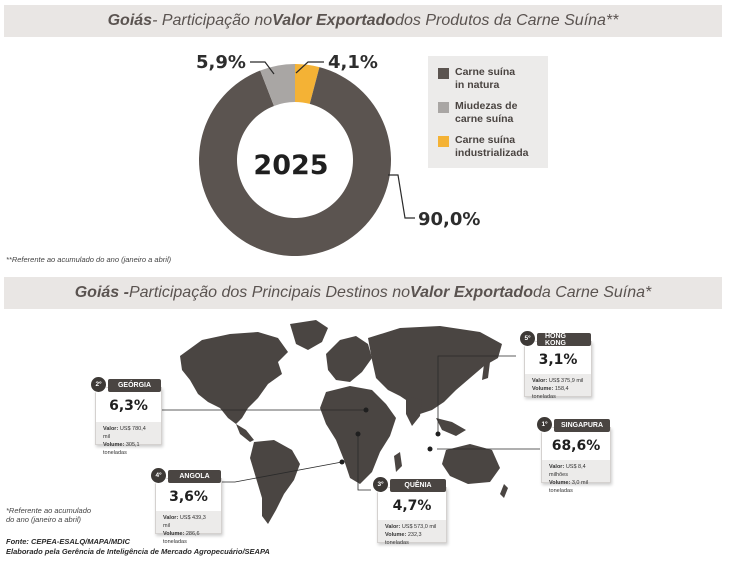 The height and width of the screenshot is (561, 730). Describe the element at coordinates (188, 497) in the screenshot. I see `country-share: 3,6%` at that location.